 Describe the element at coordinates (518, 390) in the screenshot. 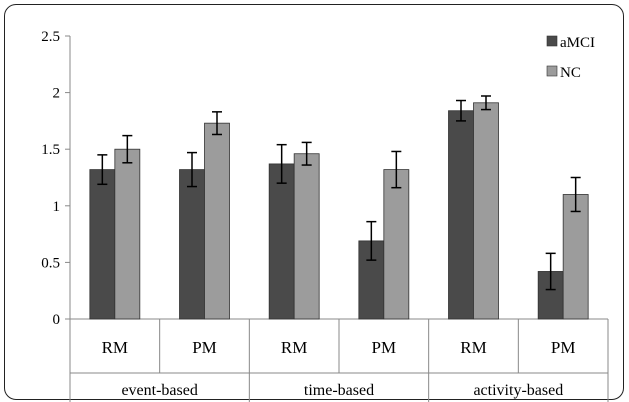

I see `x-group-label: activity-based` at that location.